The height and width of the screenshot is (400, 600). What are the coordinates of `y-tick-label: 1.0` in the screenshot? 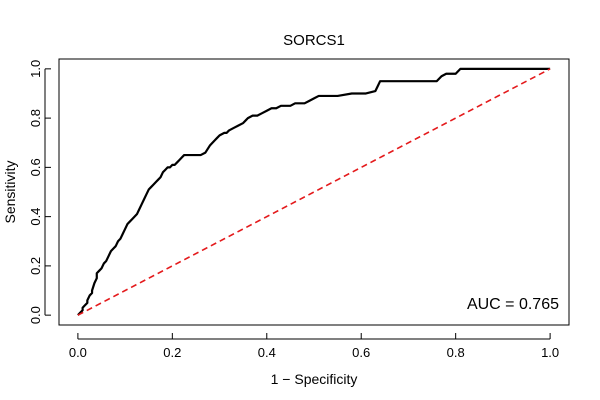 It's located at (35, 69).